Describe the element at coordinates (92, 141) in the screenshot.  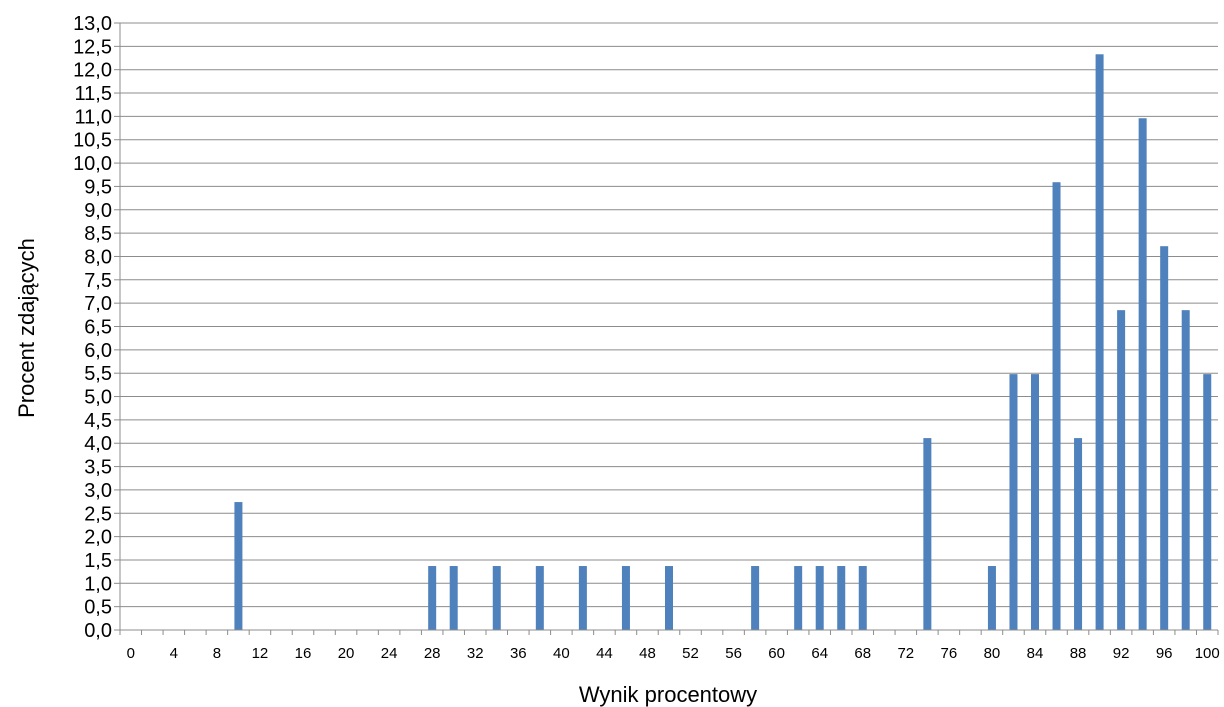
I see `y-tick-label: 10,5` at that location.